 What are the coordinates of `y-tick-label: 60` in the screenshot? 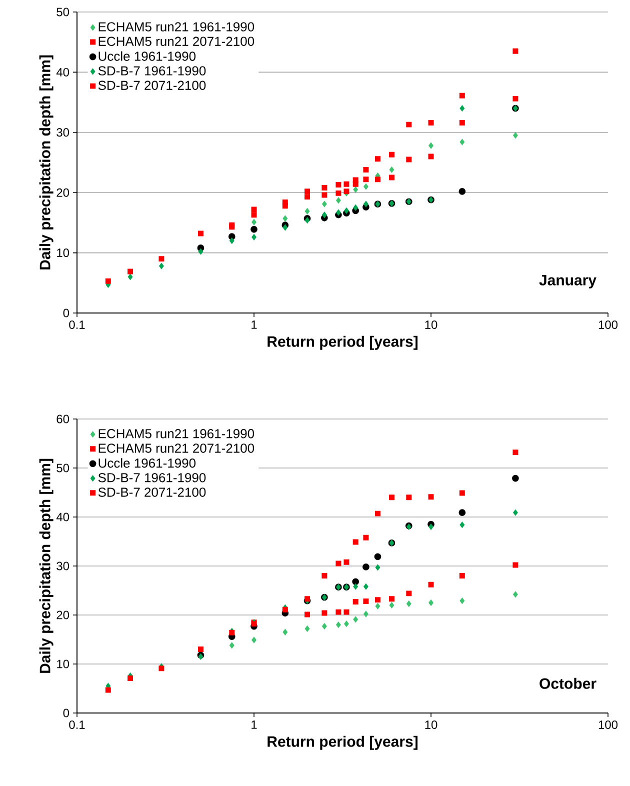 It's located at (63, 419).